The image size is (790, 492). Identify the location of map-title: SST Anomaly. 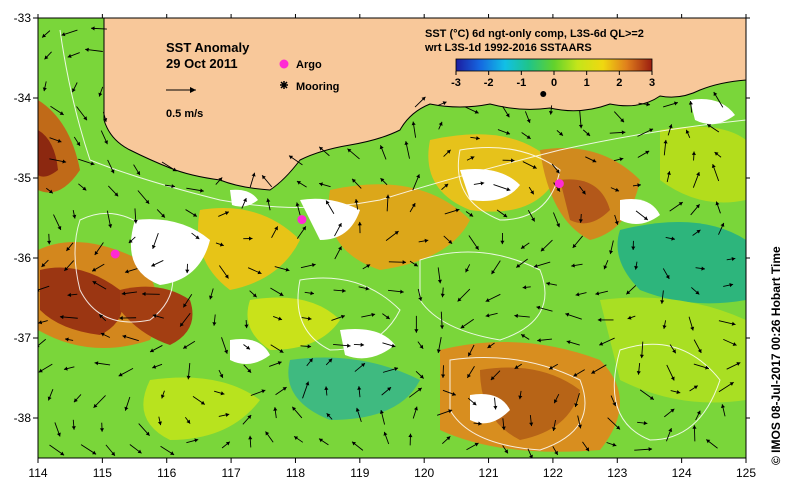
(208, 47).